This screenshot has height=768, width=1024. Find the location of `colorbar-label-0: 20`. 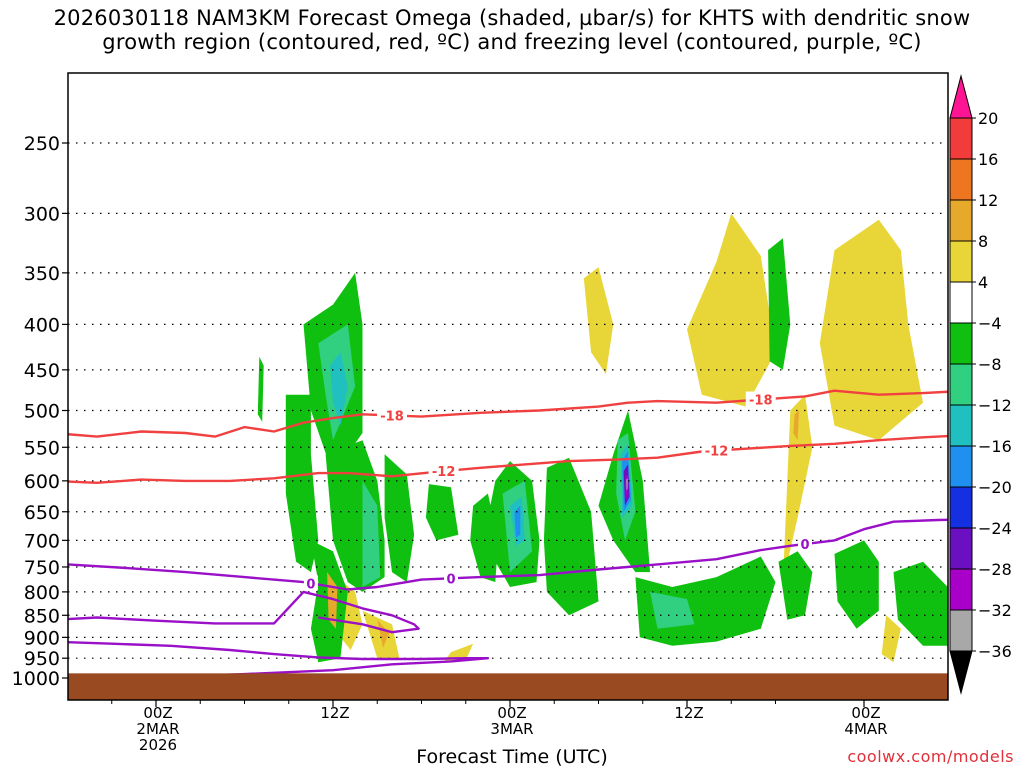

colorbar-label-0: 20 is located at coordinates (988, 118).